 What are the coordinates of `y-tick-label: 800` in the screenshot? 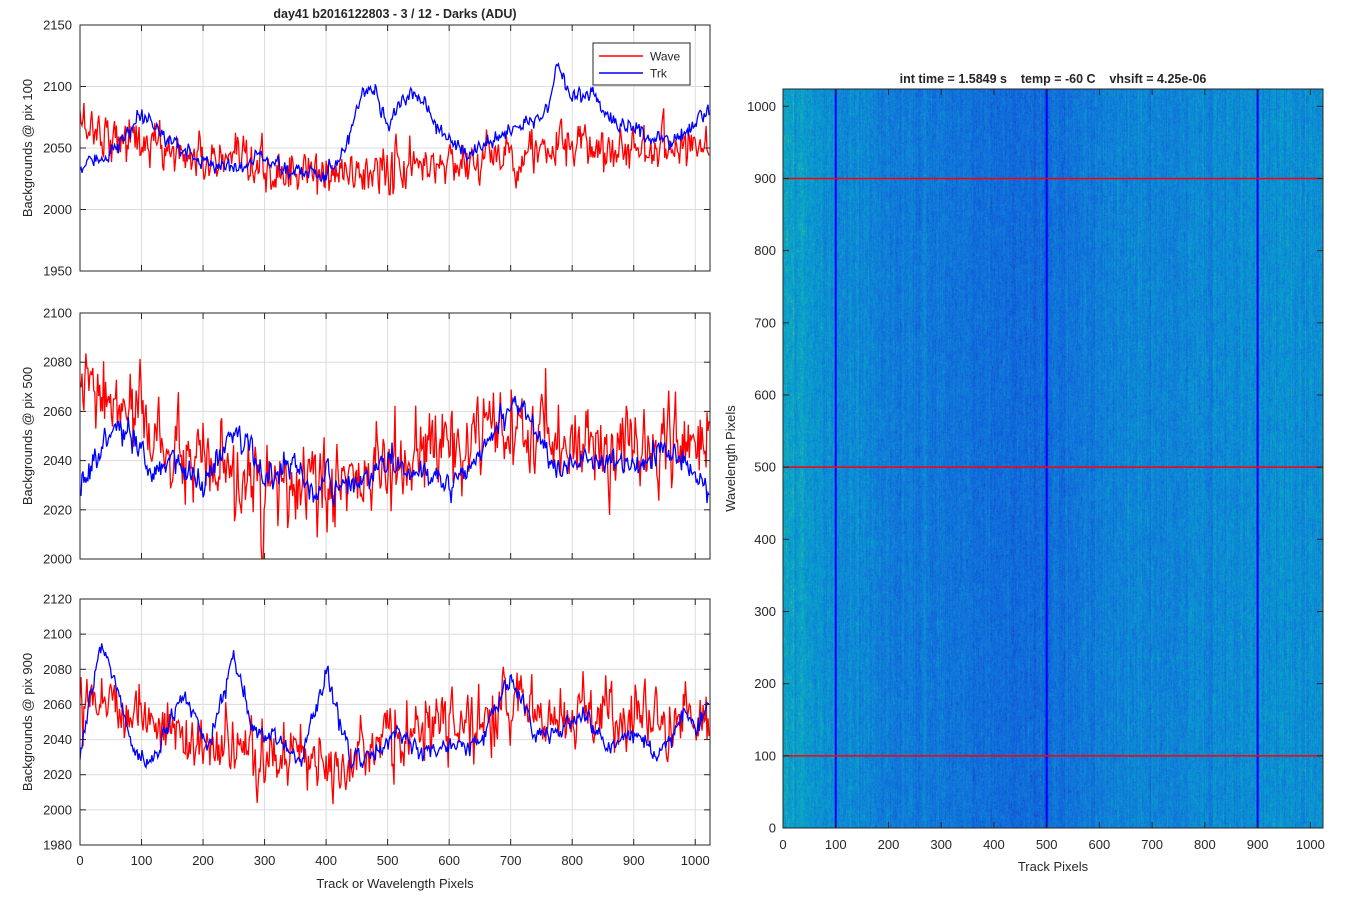 It's located at (765, 250).